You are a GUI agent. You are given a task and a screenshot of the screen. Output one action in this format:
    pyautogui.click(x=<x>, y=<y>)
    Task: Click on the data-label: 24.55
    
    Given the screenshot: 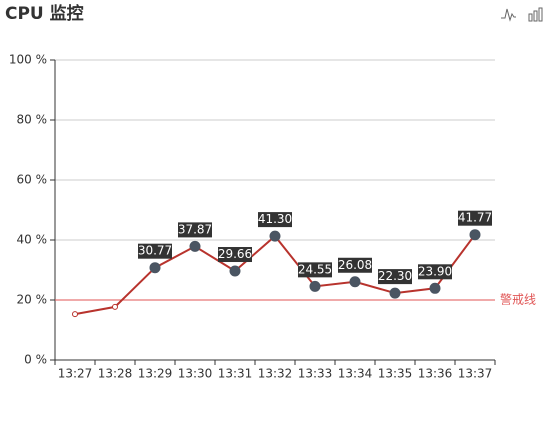 What is the action you would take?
    pyautogui.click(x=315, y=269)
    